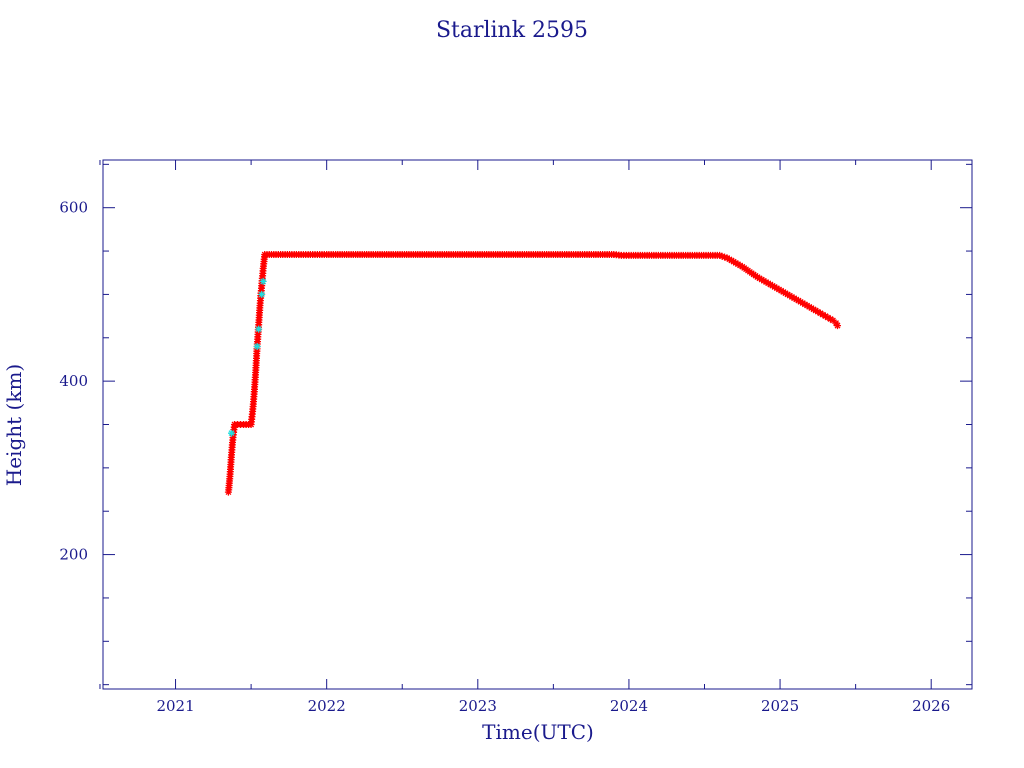 This screenshot has width=1024, height=768. I want to click on x-tick-label: 2025, so click(780, 706).